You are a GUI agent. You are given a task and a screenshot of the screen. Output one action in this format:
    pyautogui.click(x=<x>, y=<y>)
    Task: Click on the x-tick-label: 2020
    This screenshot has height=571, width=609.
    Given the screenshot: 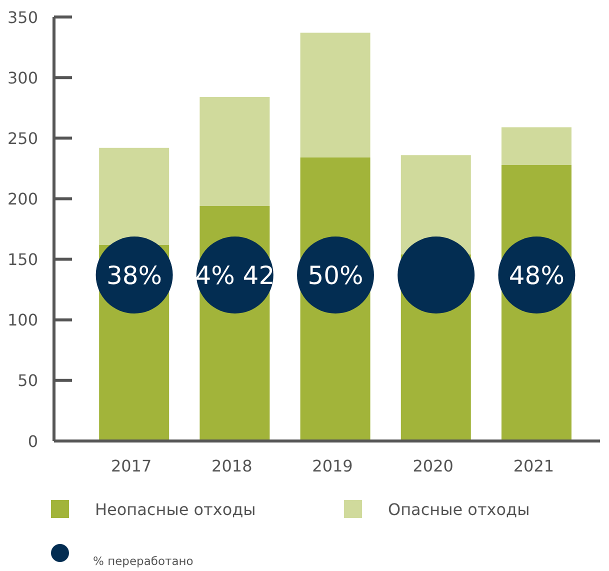 What is the action you would take?
    pyautogui.click(x=433, y=466)
    